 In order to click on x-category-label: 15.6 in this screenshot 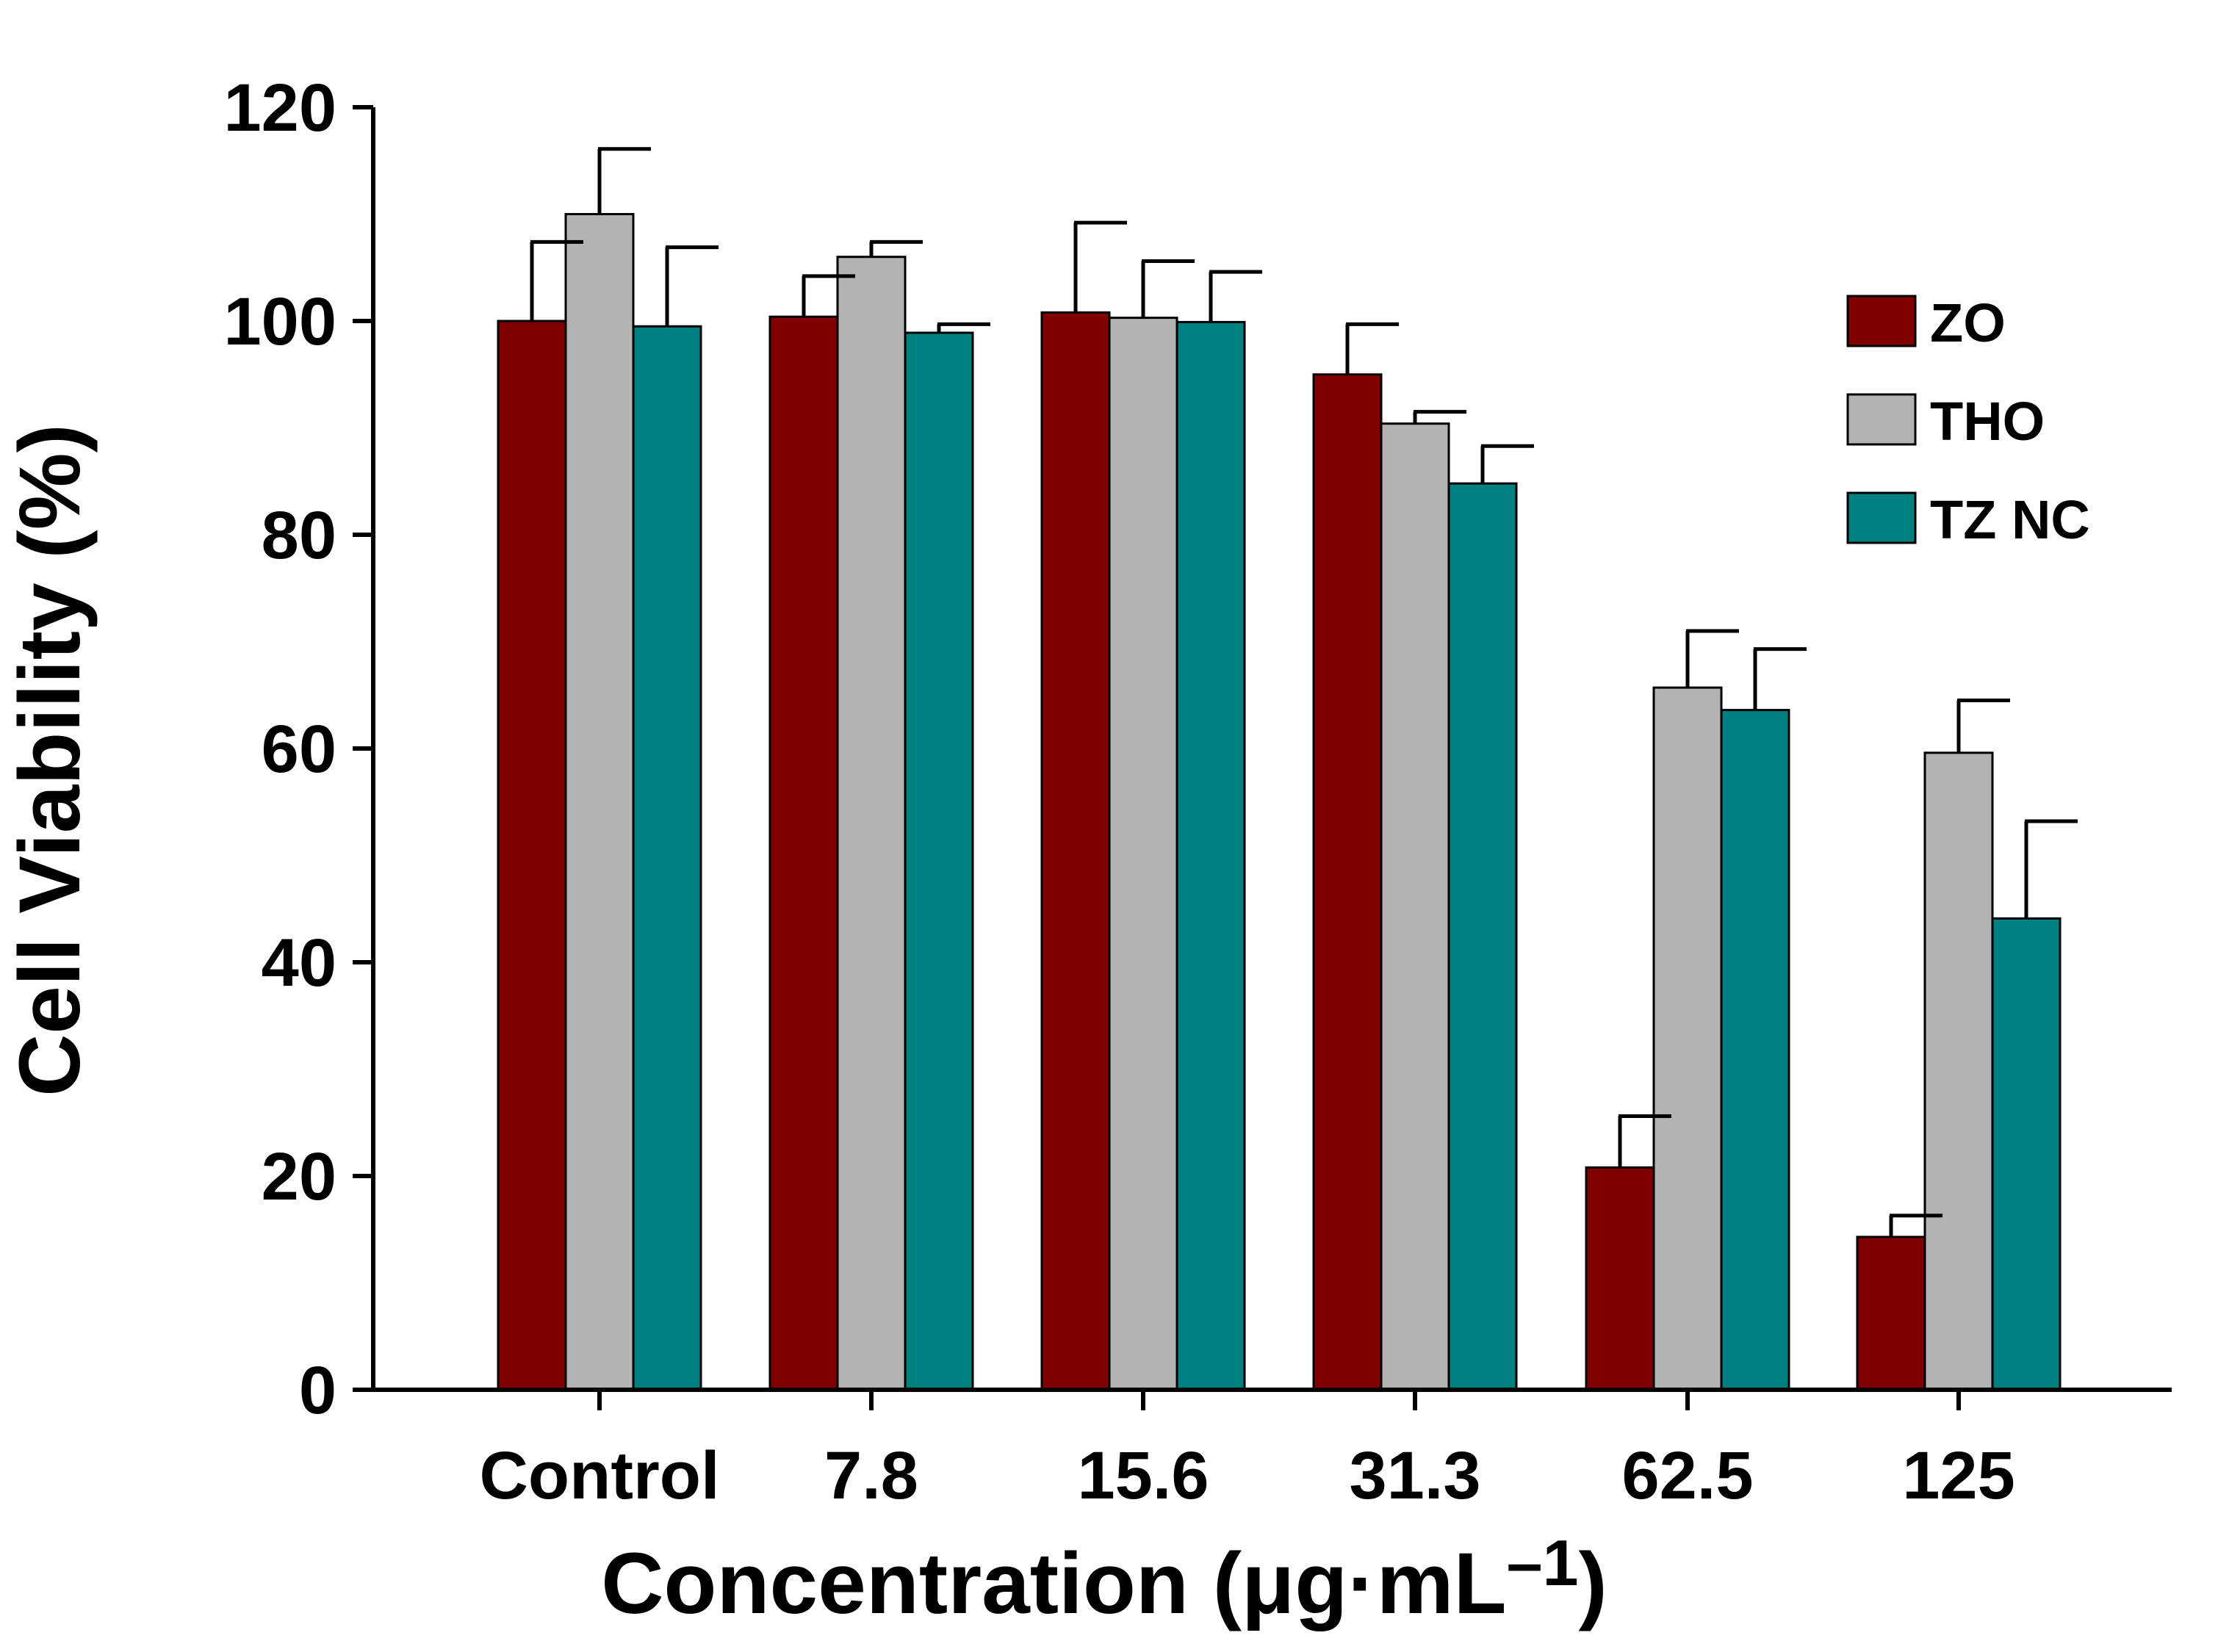, I will do `click(1143, 1475)`.